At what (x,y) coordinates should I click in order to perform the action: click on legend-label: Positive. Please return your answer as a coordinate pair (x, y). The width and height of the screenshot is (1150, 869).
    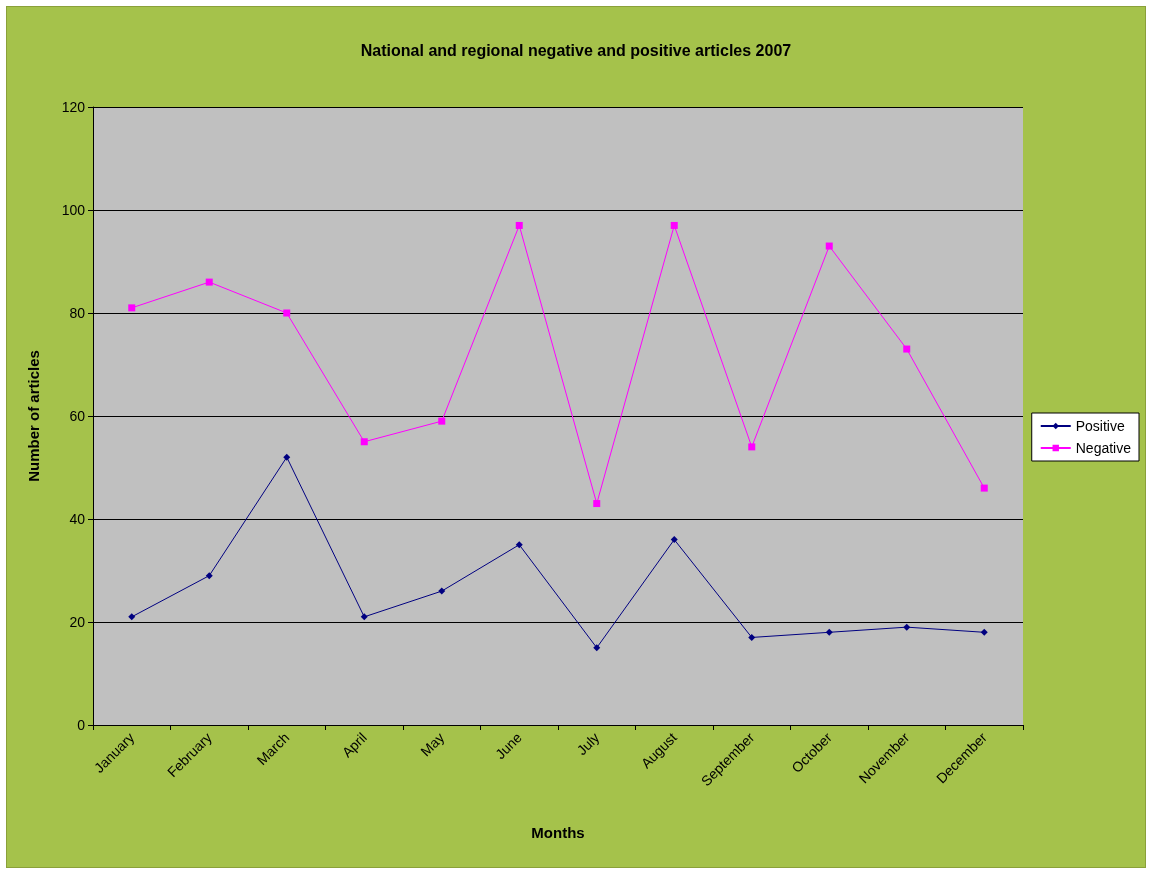
    Looking at the image, I should click on (1100, 426).